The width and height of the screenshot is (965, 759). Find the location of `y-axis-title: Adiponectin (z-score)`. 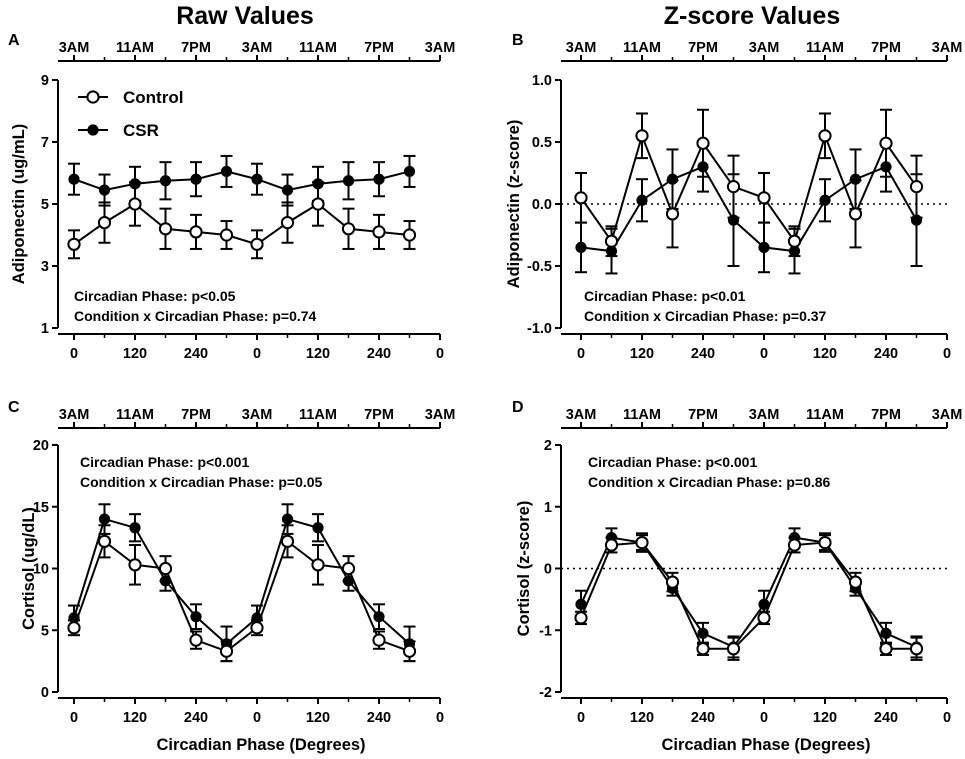

y-axis-title: Adiponectin (z-score) is located at coordinates (514, 204).